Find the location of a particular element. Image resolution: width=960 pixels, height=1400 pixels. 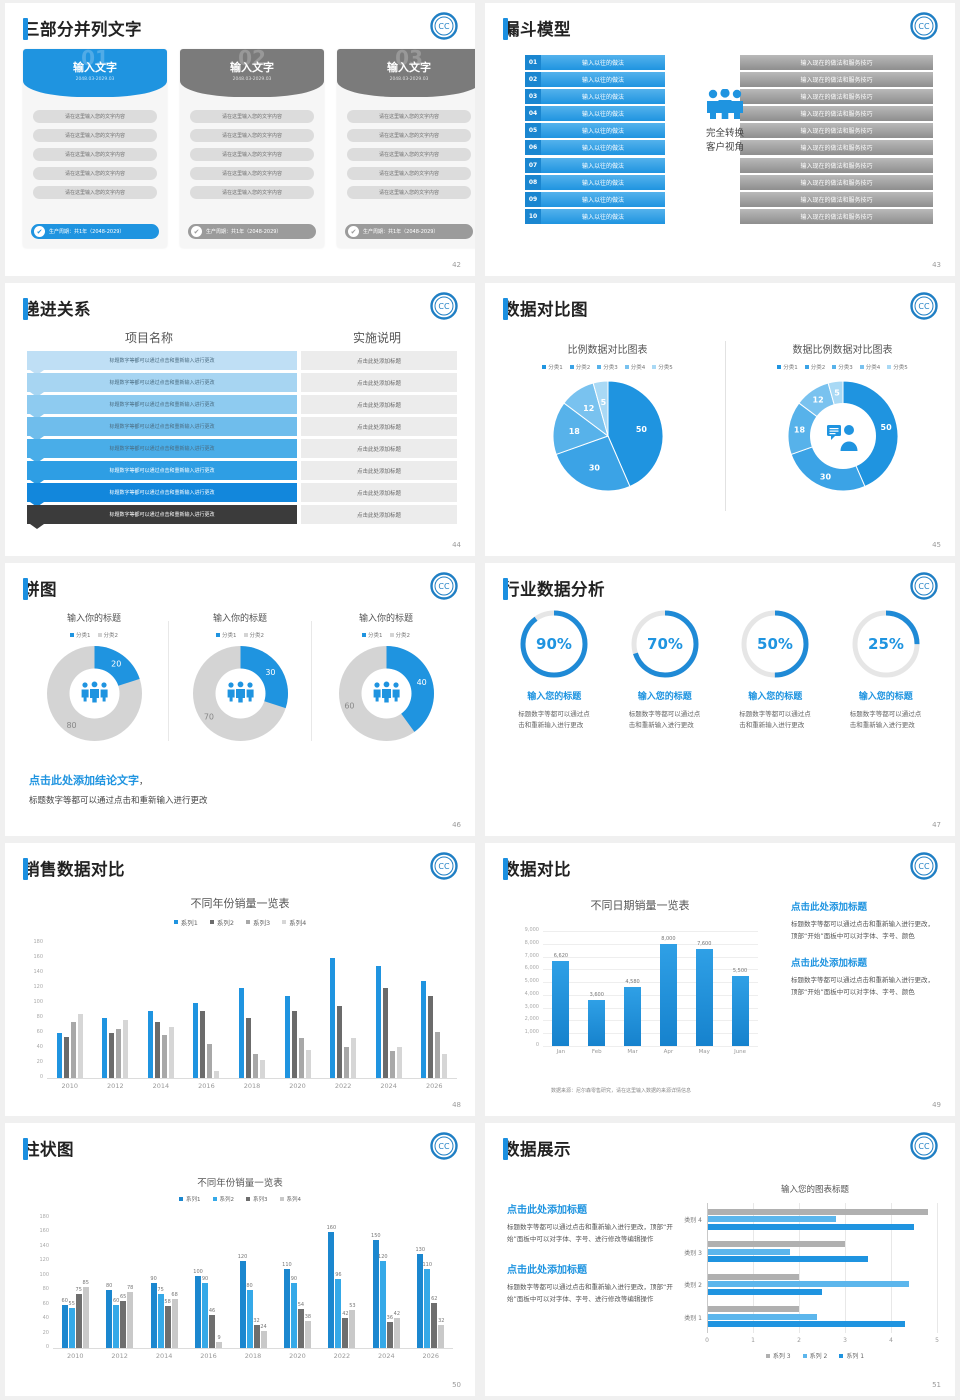

bar-value-label: 32 is located at coordinates (256, 1320).